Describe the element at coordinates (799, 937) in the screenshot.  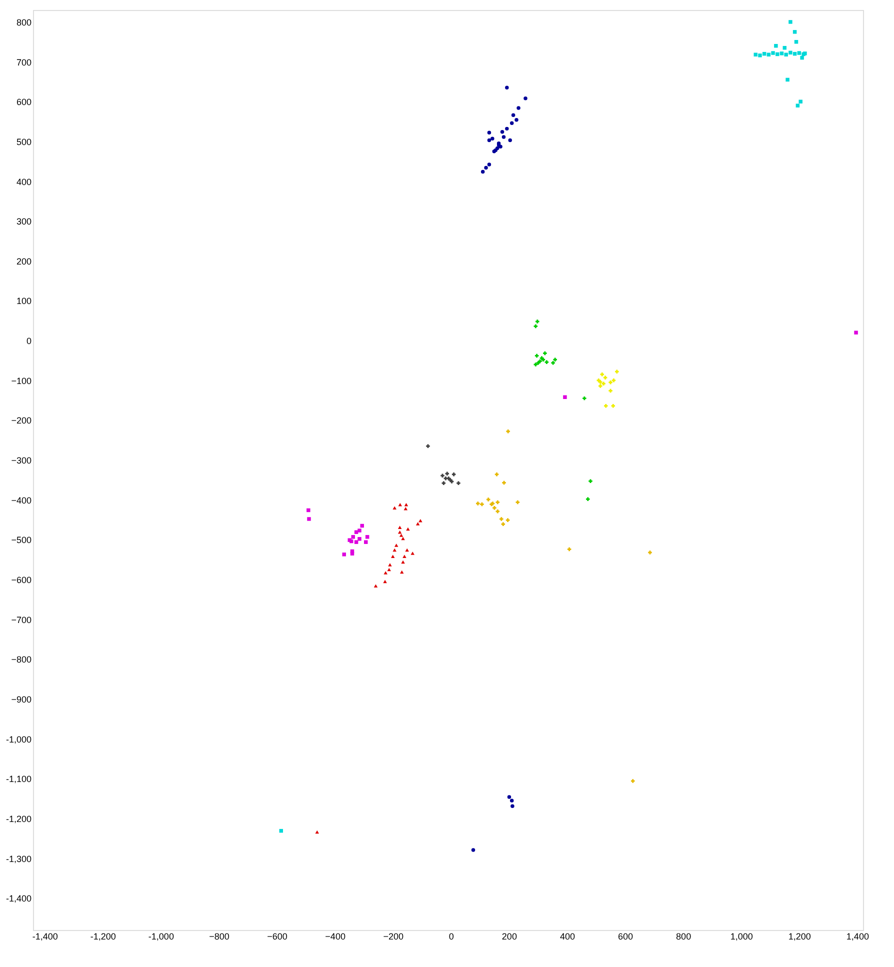
I see `x-tick-label: 1,200` at that location.